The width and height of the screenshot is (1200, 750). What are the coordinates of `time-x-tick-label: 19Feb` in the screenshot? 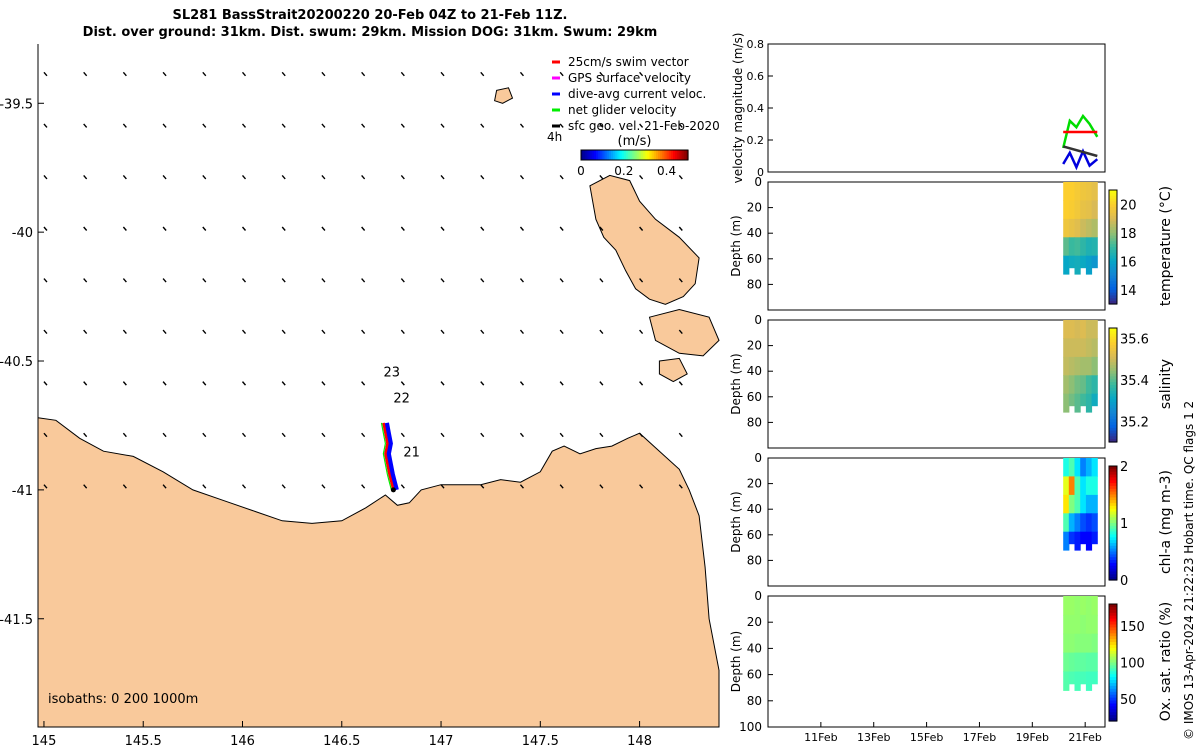 It's located at (1032, 737).